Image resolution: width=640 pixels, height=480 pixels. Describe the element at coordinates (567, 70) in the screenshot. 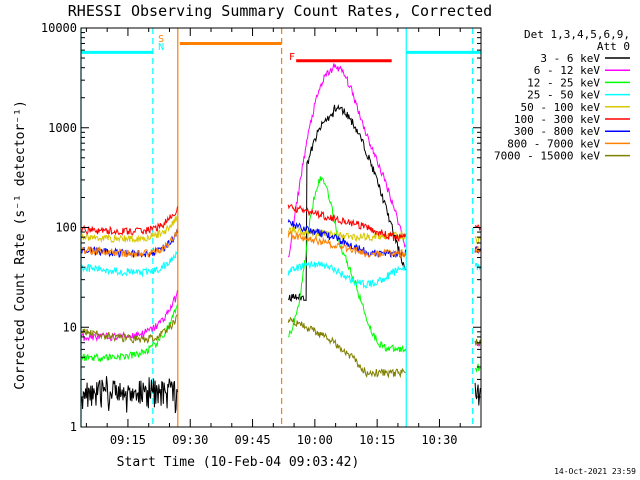

I see `legend-label: 6 - 12 keV` at that location.